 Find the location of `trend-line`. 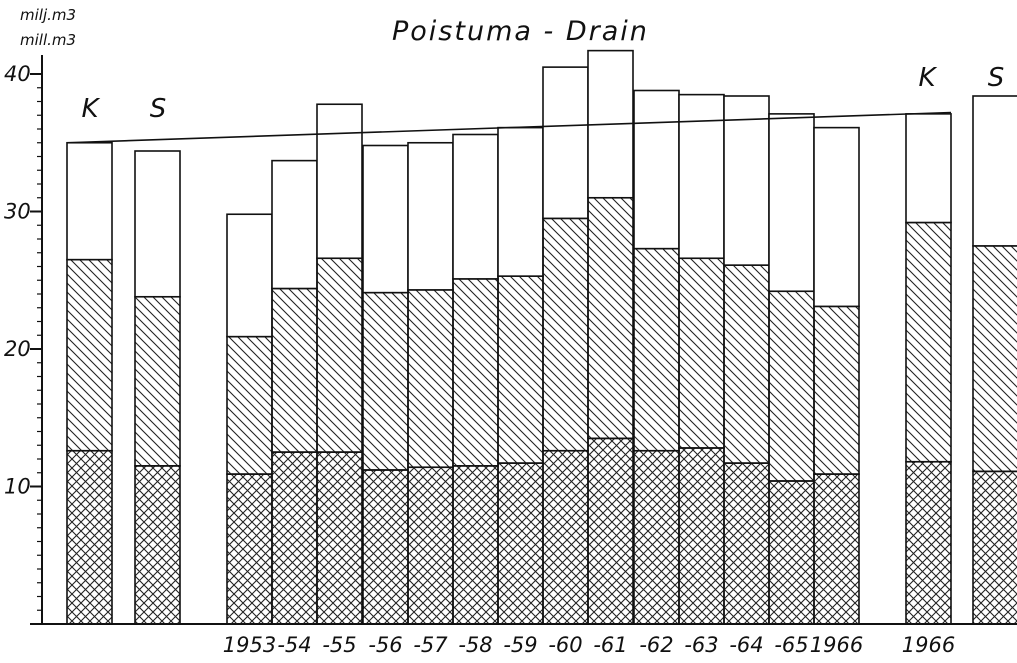

trend-line is located at coordinates (509, 127).